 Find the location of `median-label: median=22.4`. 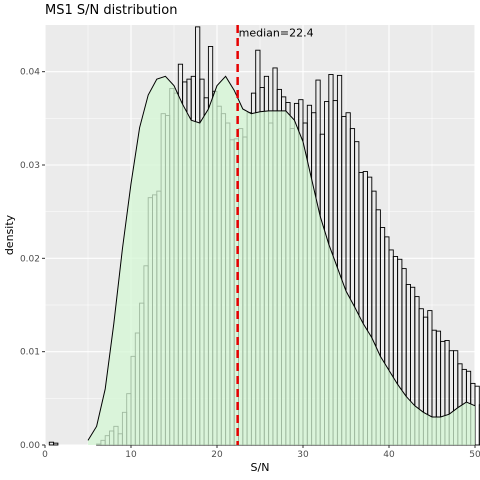

median-label: median=22.4 is located at coordinates (276, 33).